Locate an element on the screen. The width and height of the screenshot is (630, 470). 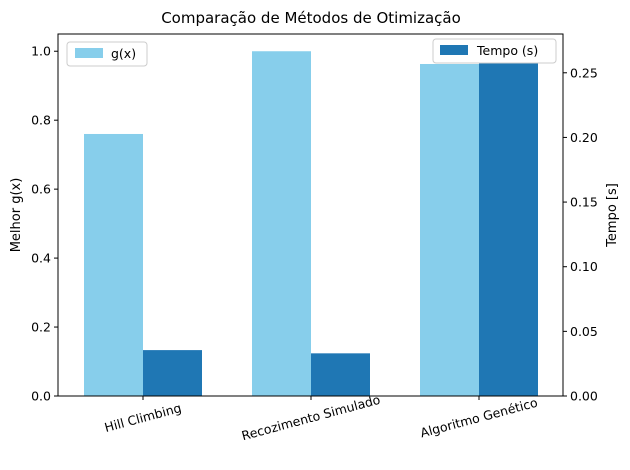
left-tick-label: 0.0 is located at coordinates (41, 396).